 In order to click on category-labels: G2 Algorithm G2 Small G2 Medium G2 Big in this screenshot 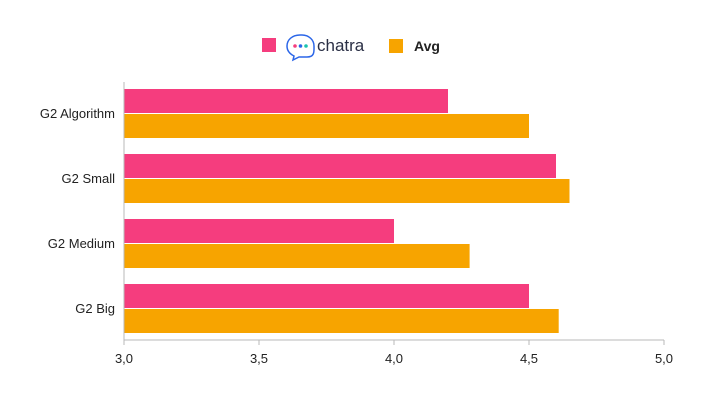, I will do `click(77, 211)`.